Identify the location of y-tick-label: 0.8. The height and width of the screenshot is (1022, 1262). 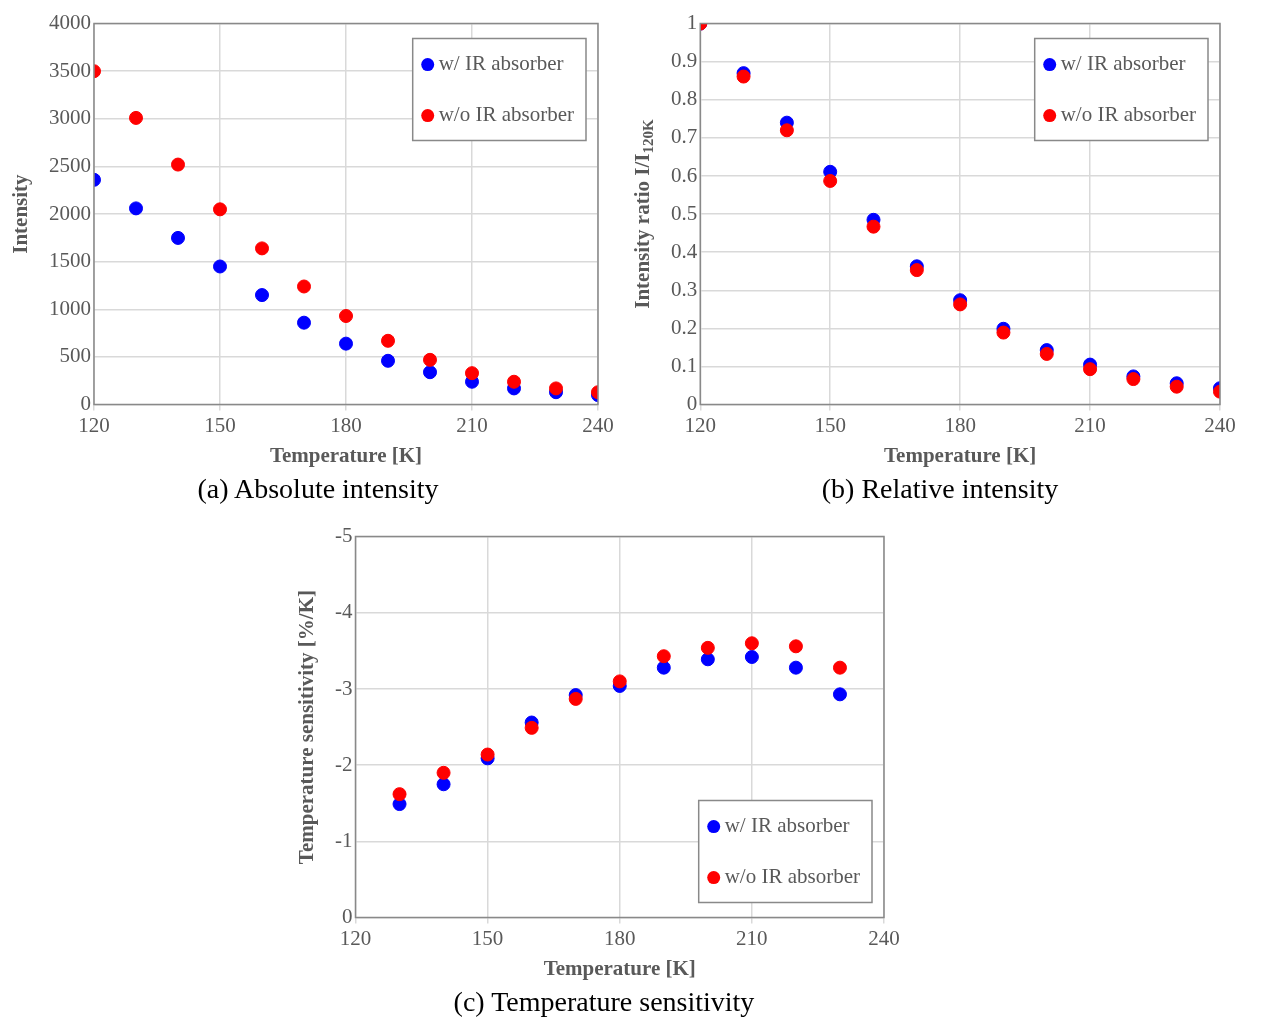
(684, 98).